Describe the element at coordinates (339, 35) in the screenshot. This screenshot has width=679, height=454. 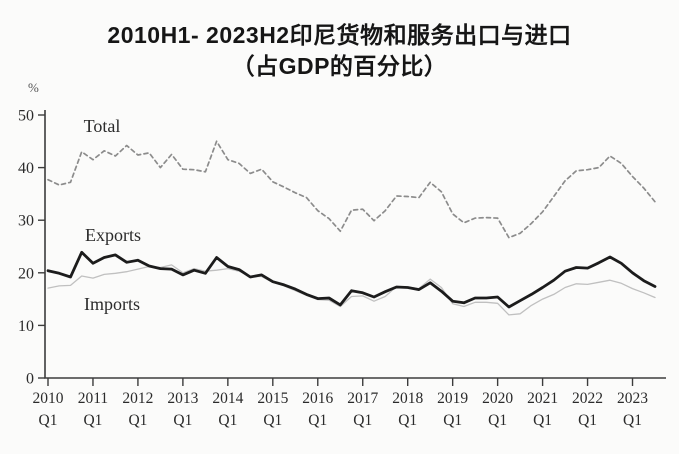
I see `chart-title-line1: 2010H1- 2023H2印尼货物和服务出口与进口` at that location.